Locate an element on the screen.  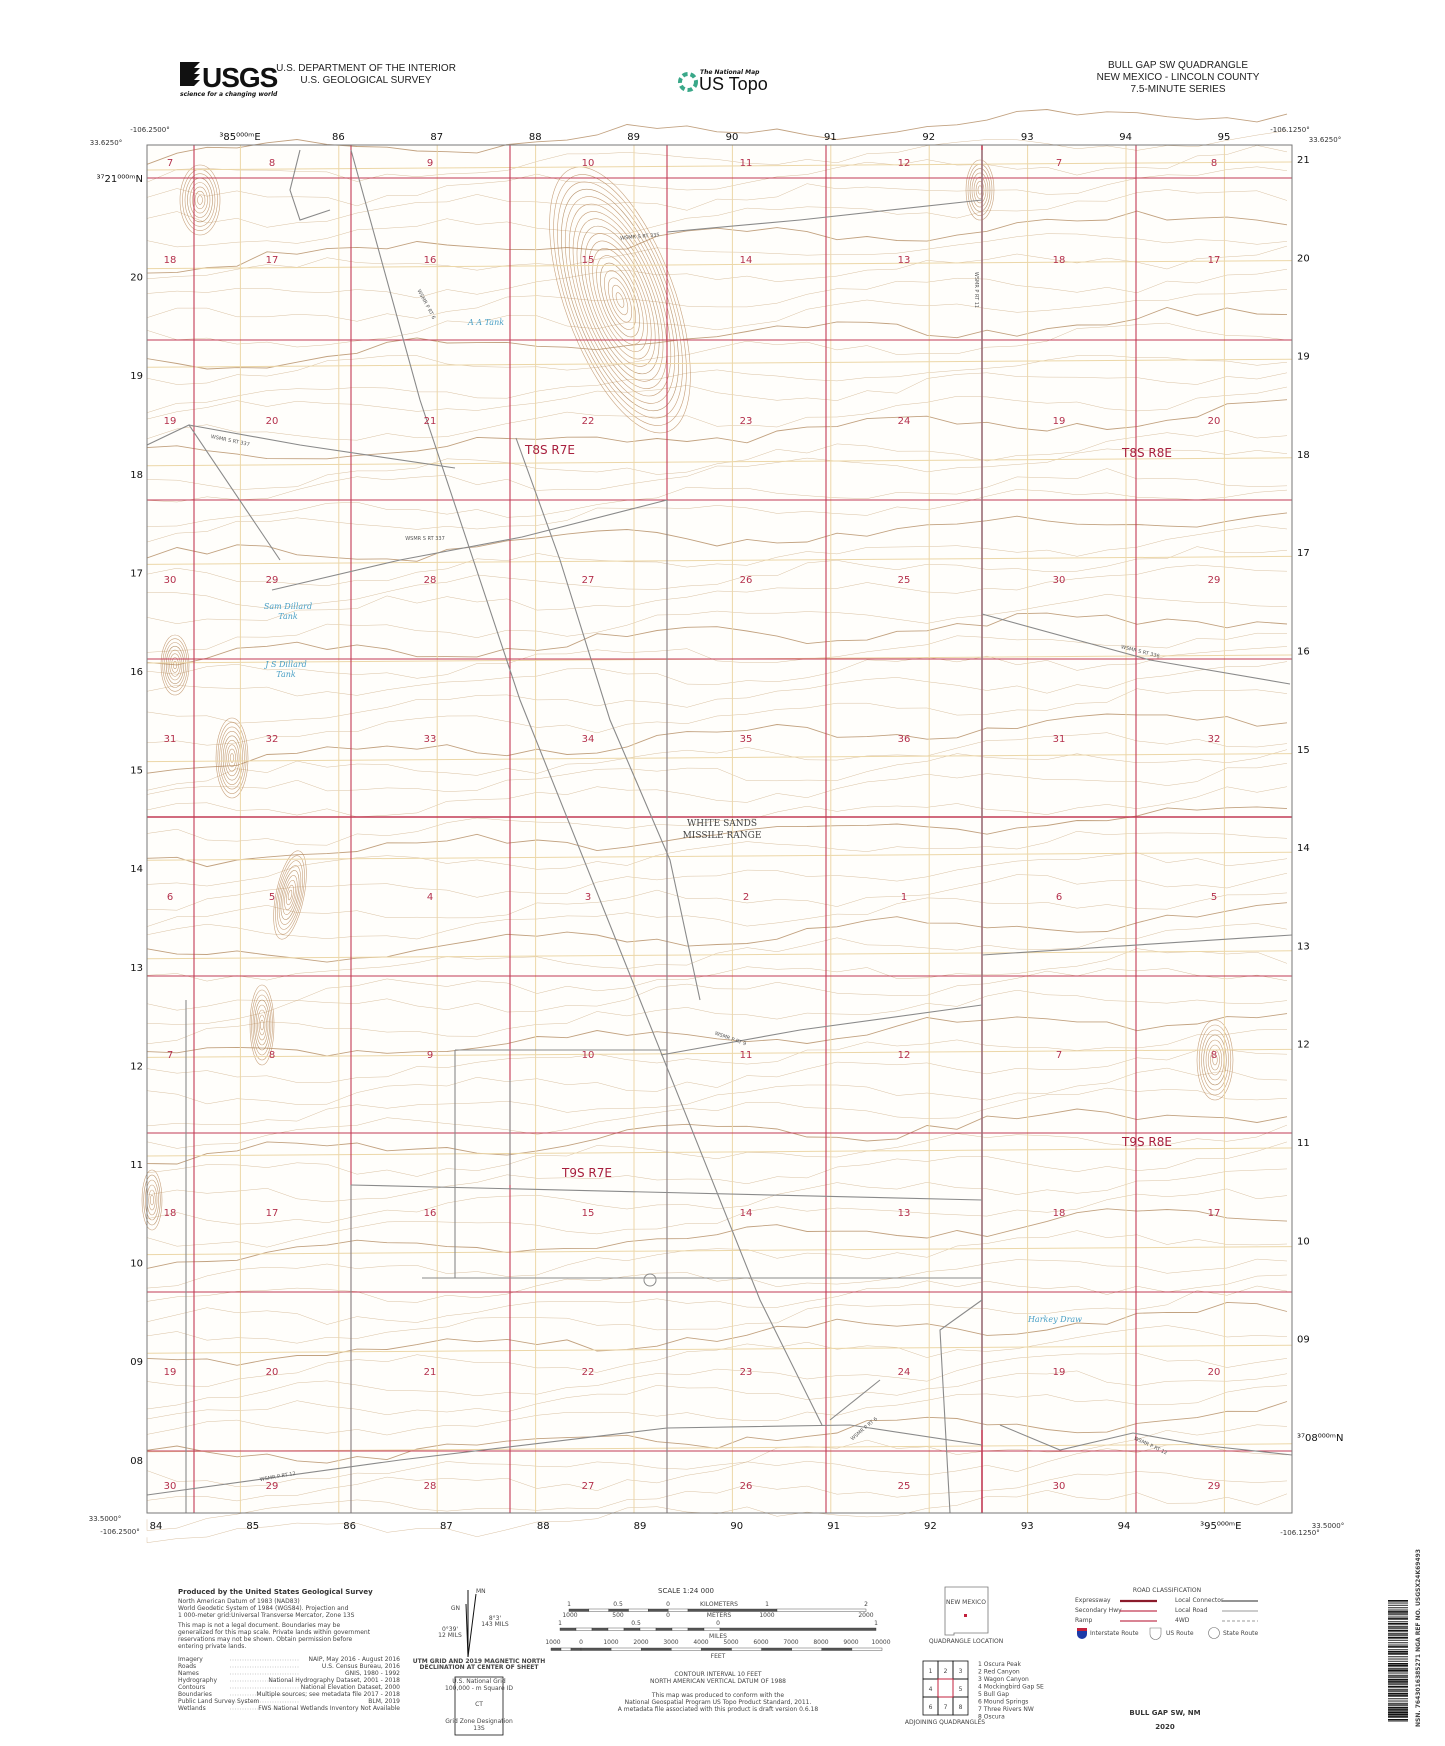
feet-tick: 6000 is located at coordinates (760, 1642).